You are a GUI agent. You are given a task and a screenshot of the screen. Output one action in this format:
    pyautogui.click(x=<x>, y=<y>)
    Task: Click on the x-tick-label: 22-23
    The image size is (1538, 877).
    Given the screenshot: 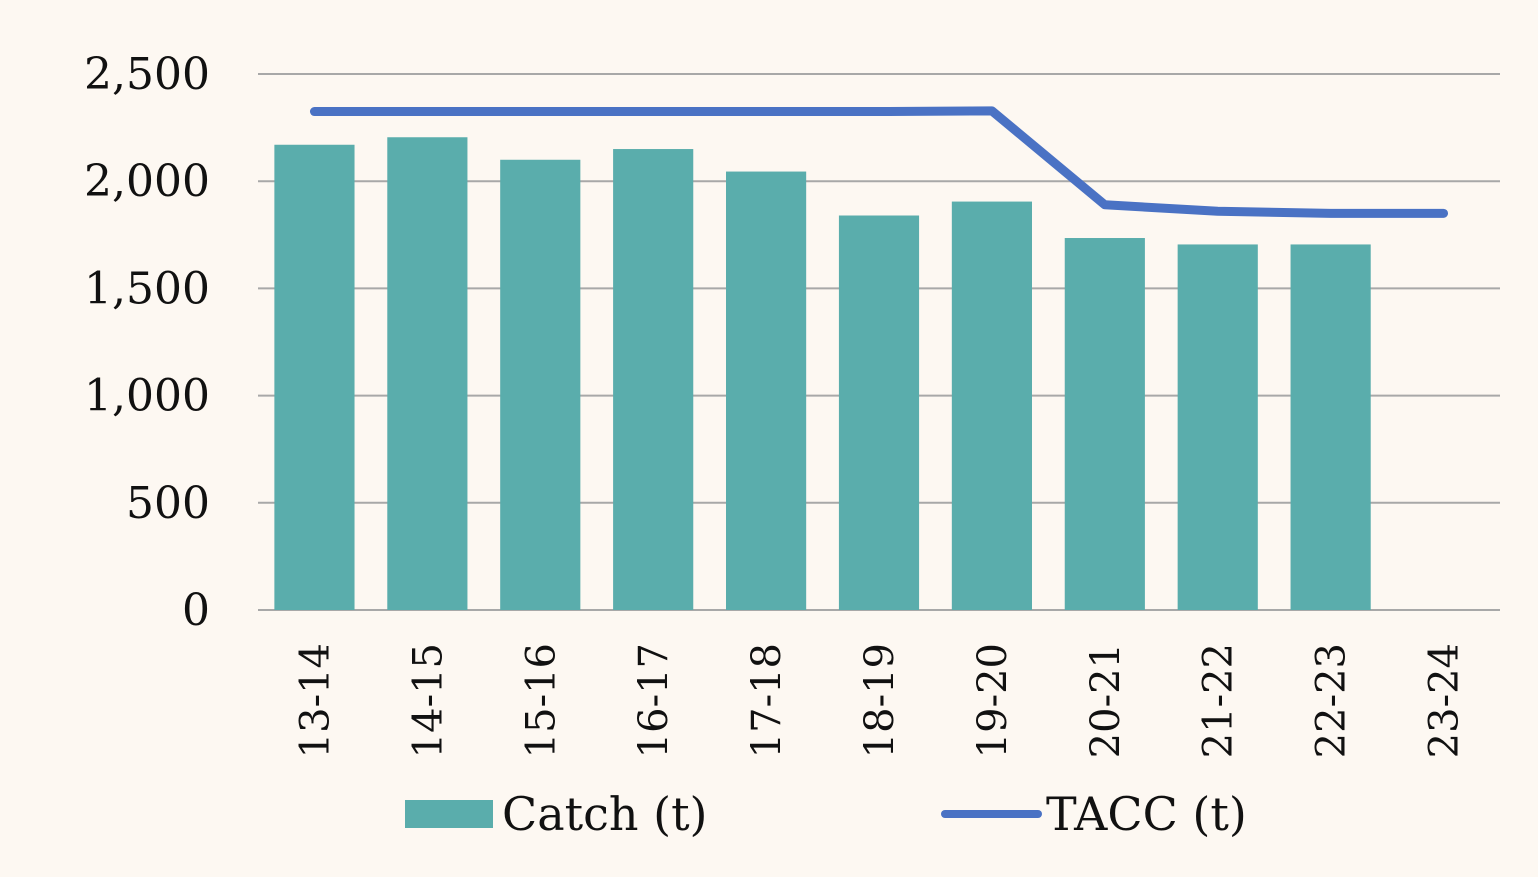 What is the action you would take?
    pyautogui.click(x=1332, y=700)
    